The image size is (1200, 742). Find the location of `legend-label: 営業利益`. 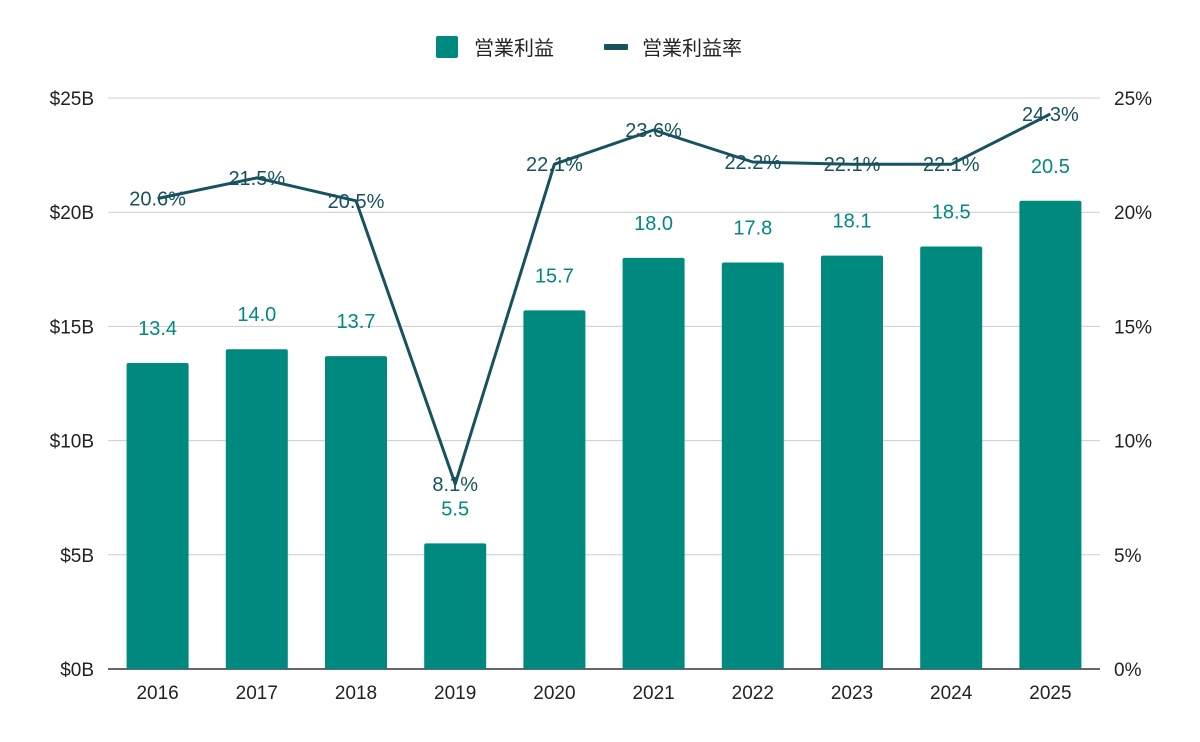

legend-label: 営業利益 is located at coordinates (514, 48).